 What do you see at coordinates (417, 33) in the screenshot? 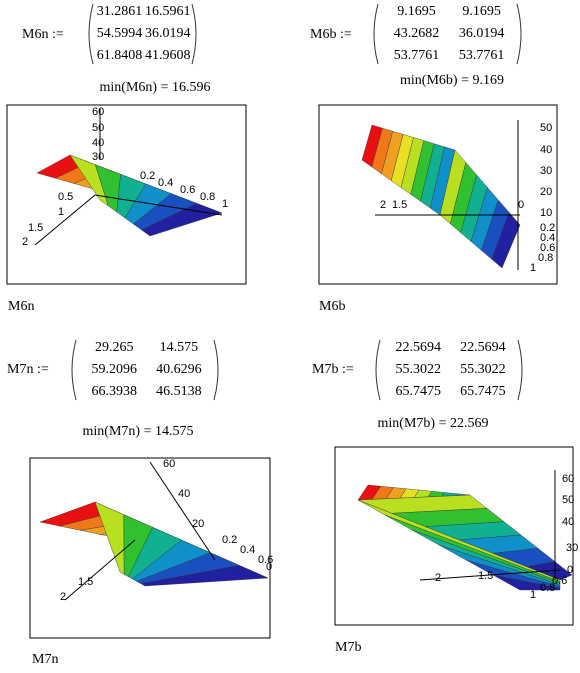
I see `matrix-cell: 43.2682` at bounding box center [417, 33].